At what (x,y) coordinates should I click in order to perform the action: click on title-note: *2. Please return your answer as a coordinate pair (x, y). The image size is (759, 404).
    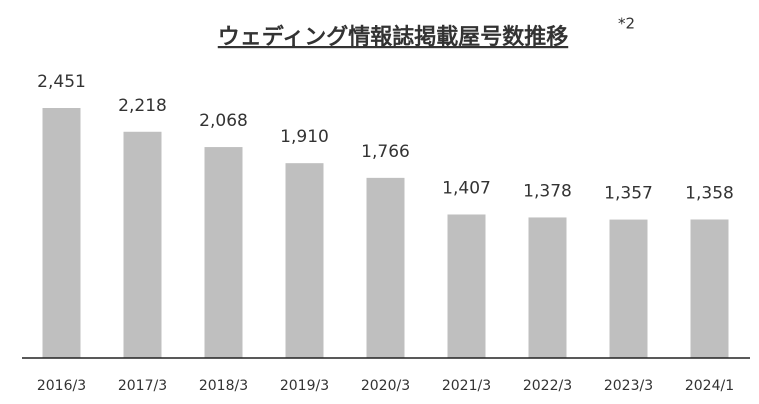
    Looking at the image, I should click on (626, 24).